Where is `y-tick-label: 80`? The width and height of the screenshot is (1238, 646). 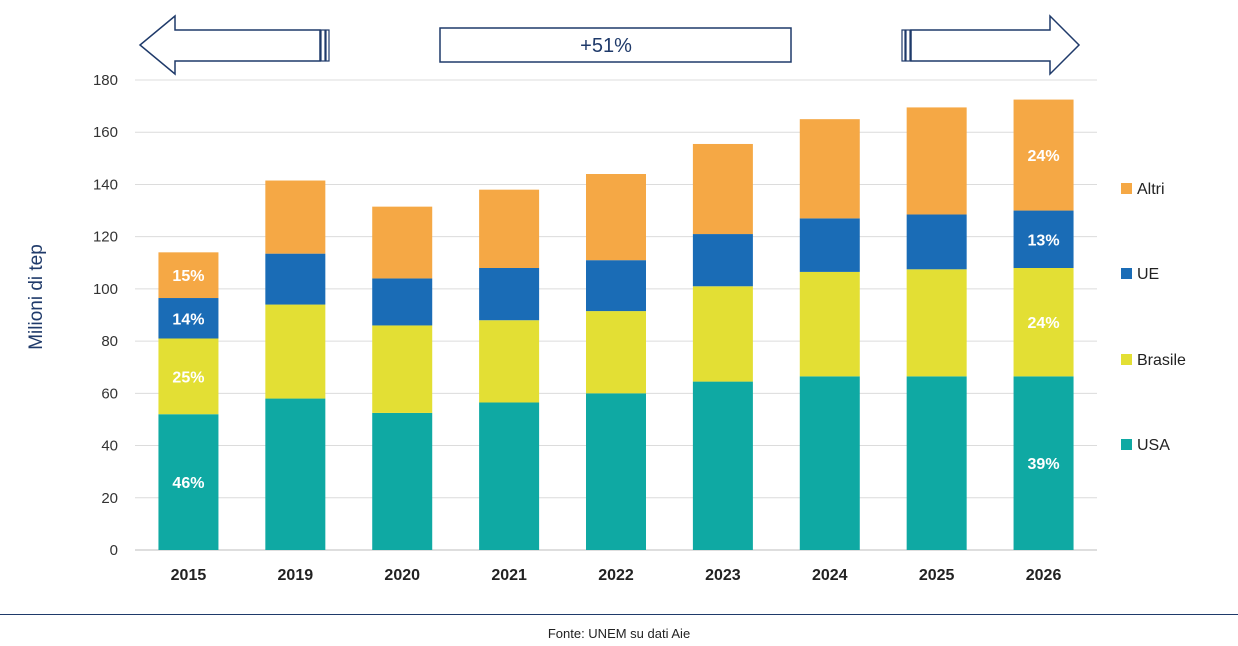 y-tick-label: 80 is located at coordinates (109, 341).